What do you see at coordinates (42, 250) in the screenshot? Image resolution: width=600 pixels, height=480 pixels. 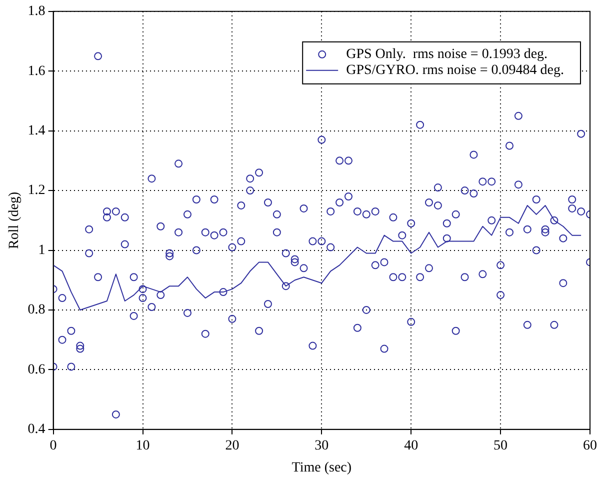 I see `y-tick-label: 1` at bounding box center [42, 250].